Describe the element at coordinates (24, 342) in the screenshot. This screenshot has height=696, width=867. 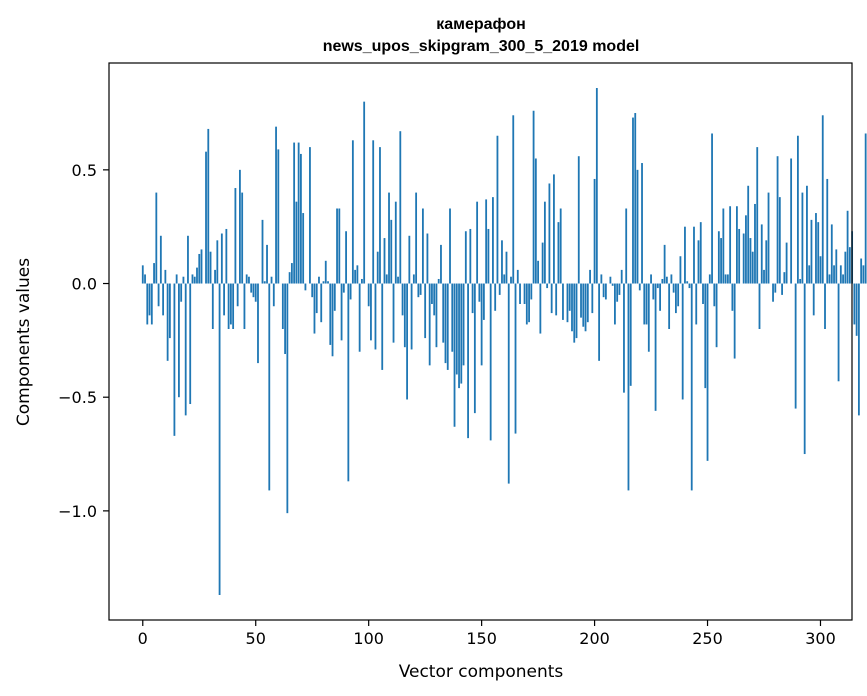
I see `y-axis-label: Components values` at that location.